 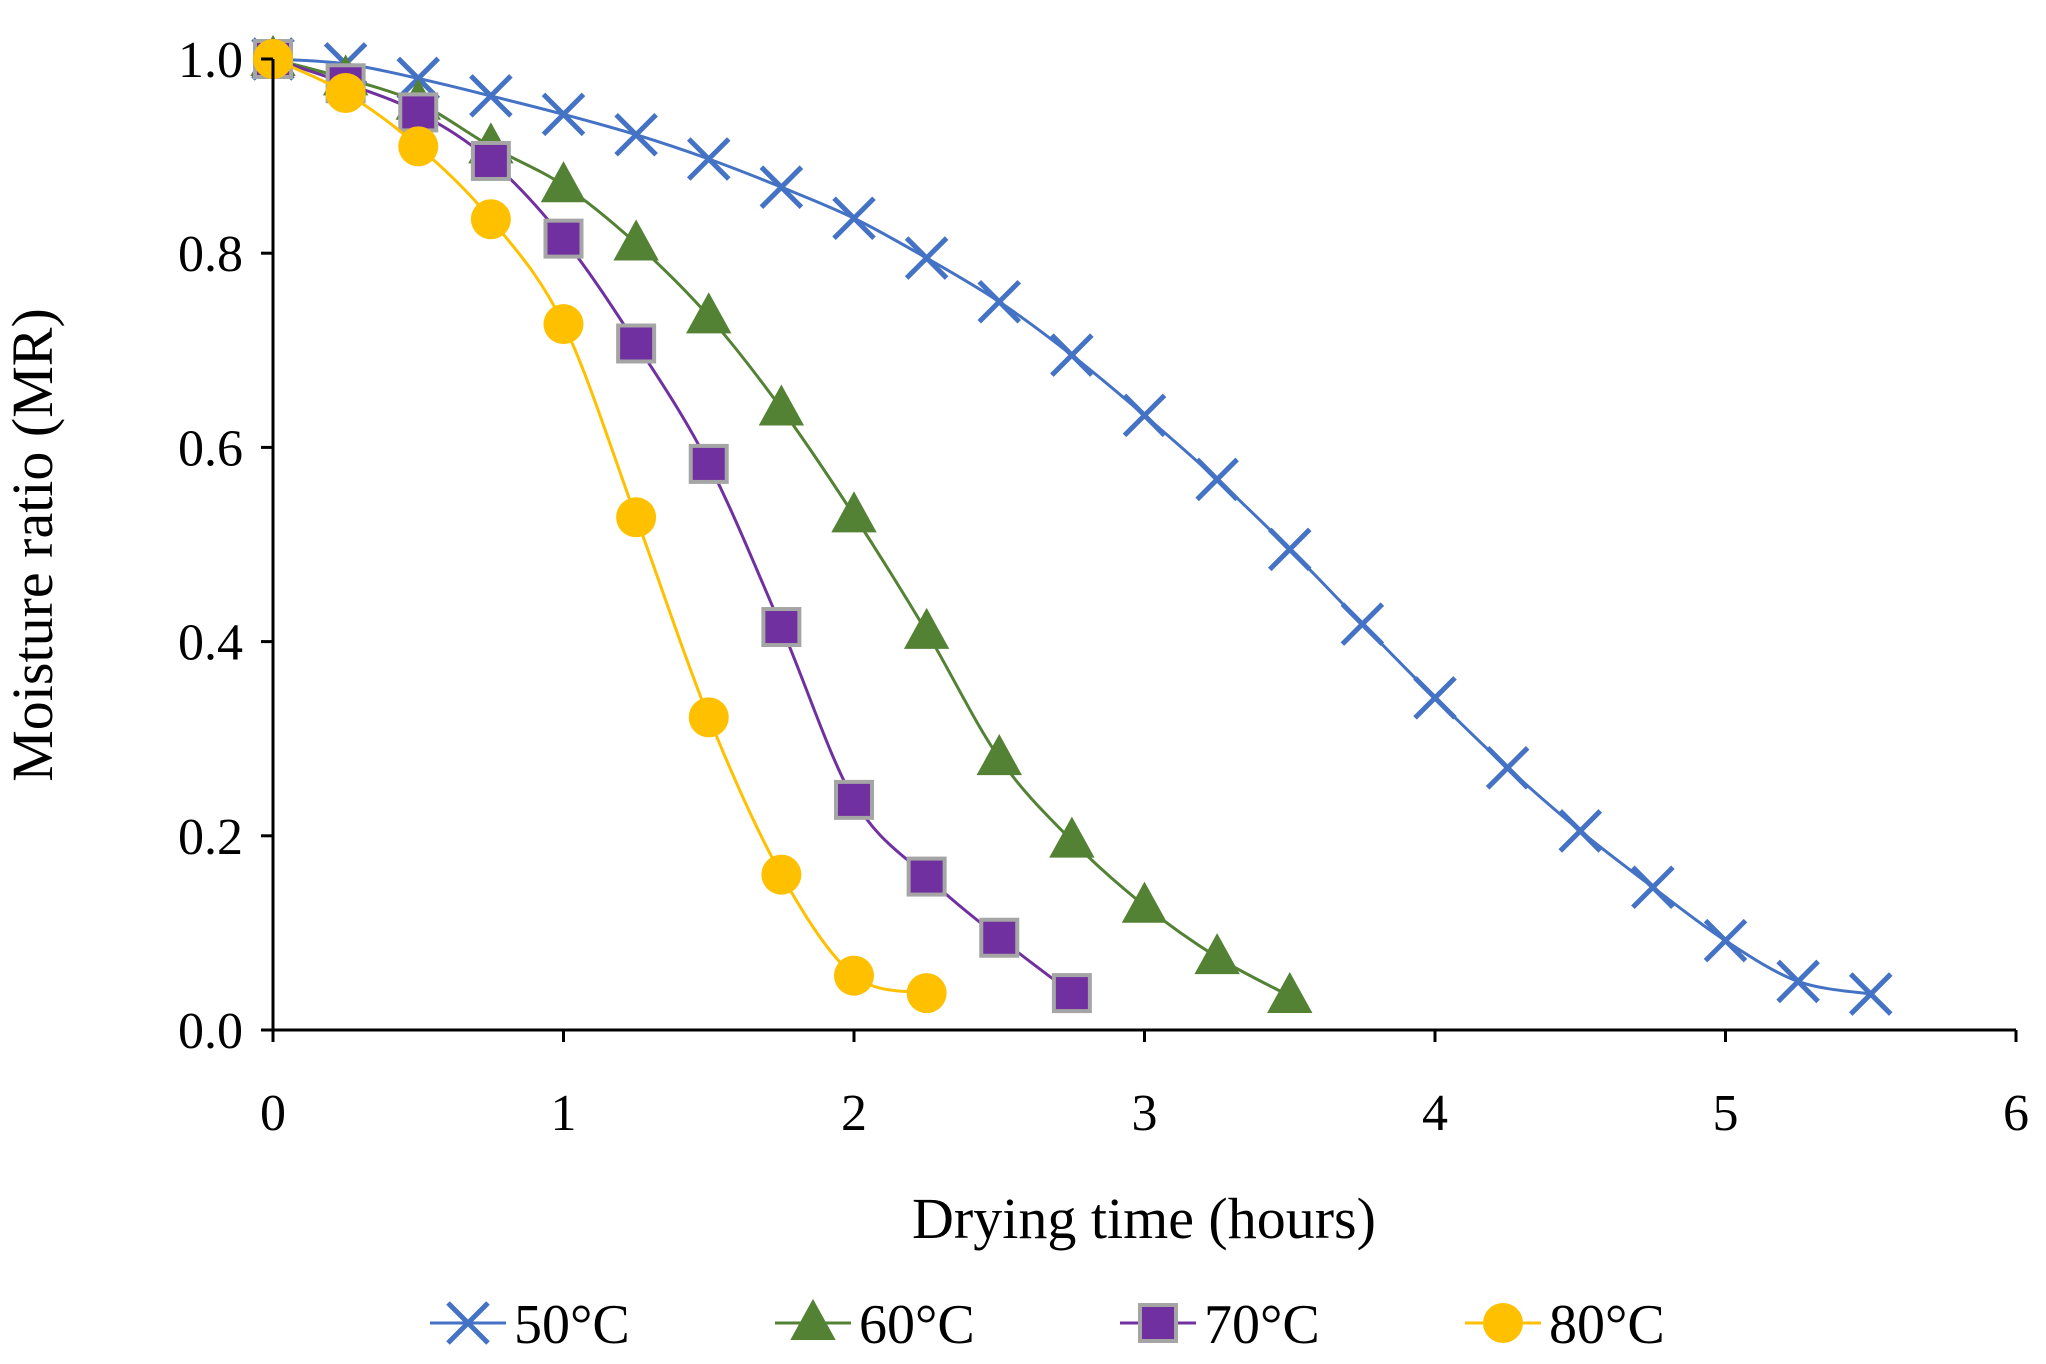 I want to click on x-tick-label: 4, so click(x=1435, y=1113).